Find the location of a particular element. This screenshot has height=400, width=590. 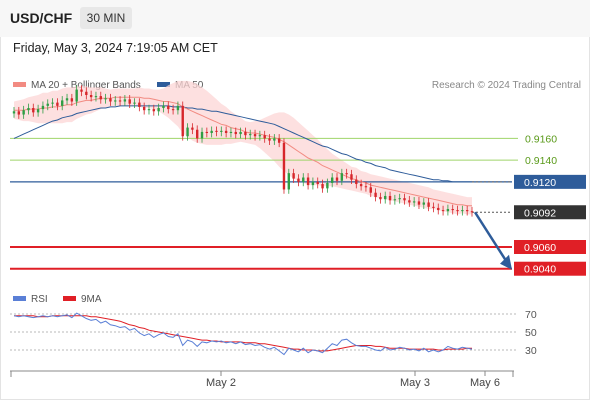

research-credit: Research © 2024 Trading Central is located at coordinates (506, 85).